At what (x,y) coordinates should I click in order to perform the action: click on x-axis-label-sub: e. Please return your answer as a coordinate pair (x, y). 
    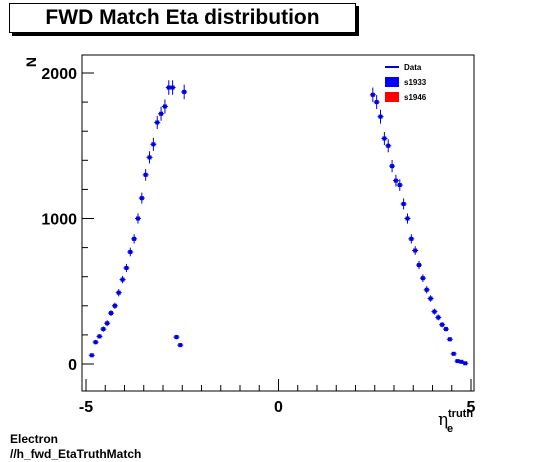
    Looking at the image, I should click on (450, 429).